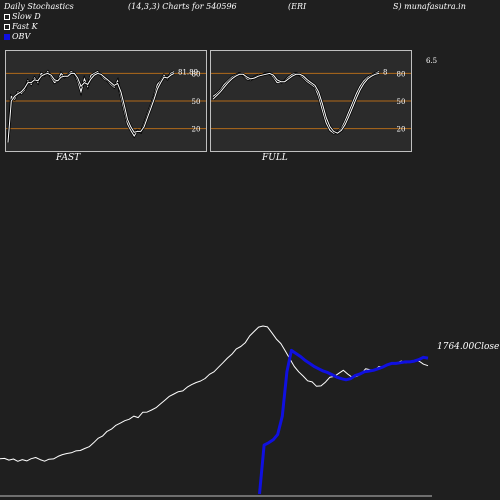 The width and height of the screenshot is (500, 500). I want to click on chart-params: (14,3,3) Charts for 540596, so click(182, 6).